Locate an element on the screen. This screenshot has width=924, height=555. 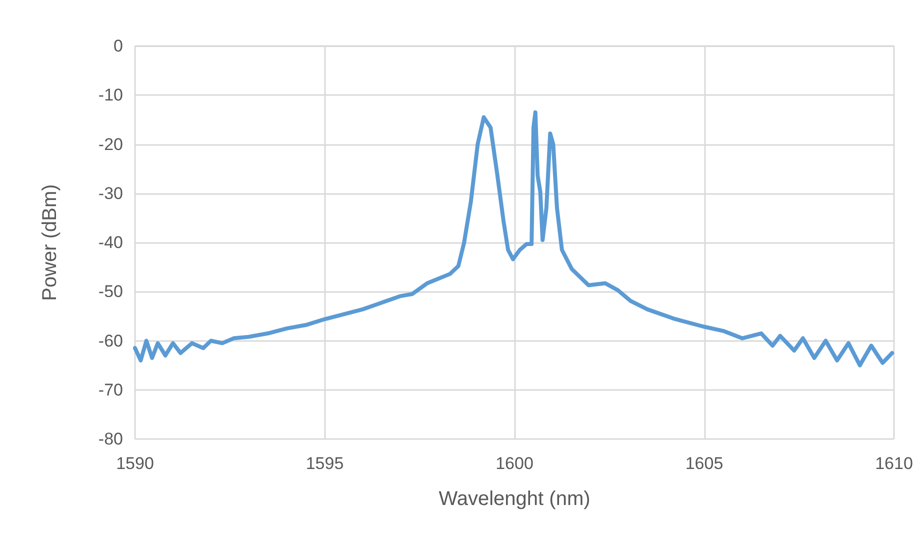
y-tick-label: -60 is located at coordinates (110, 340).